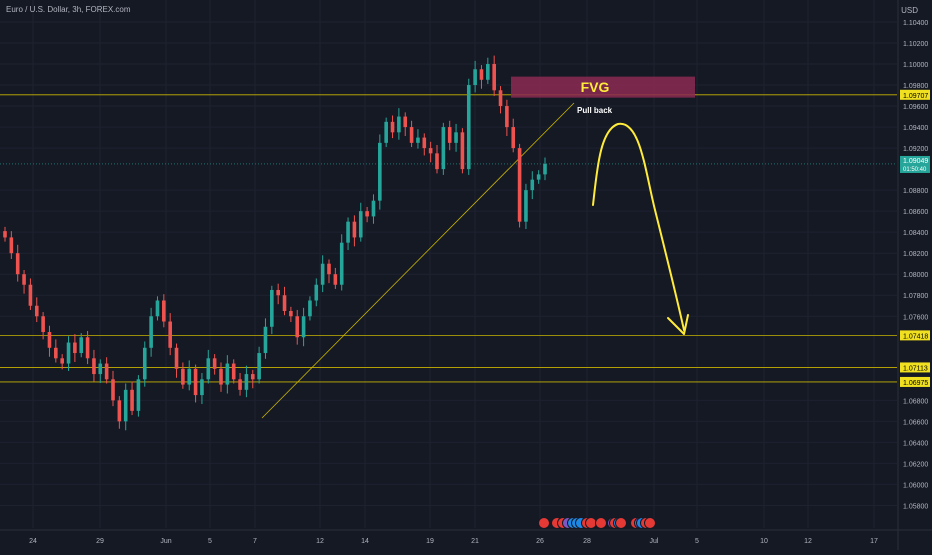  I want to click on y-tick-label: 1.08400, so click(915, 233).